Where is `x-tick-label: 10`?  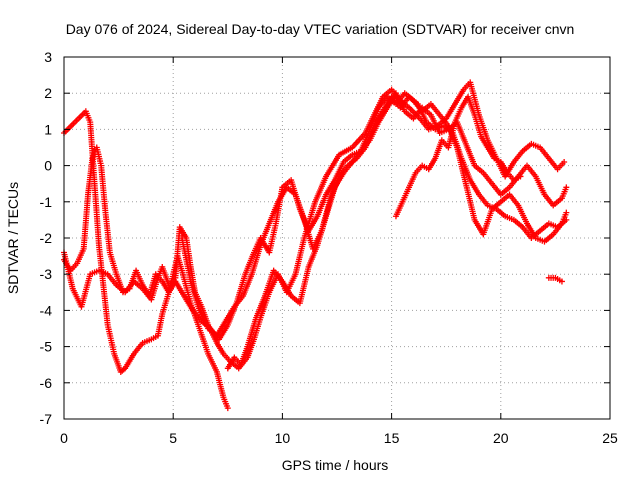 x-tick-label: 10 is located at coordinates (283, 438).